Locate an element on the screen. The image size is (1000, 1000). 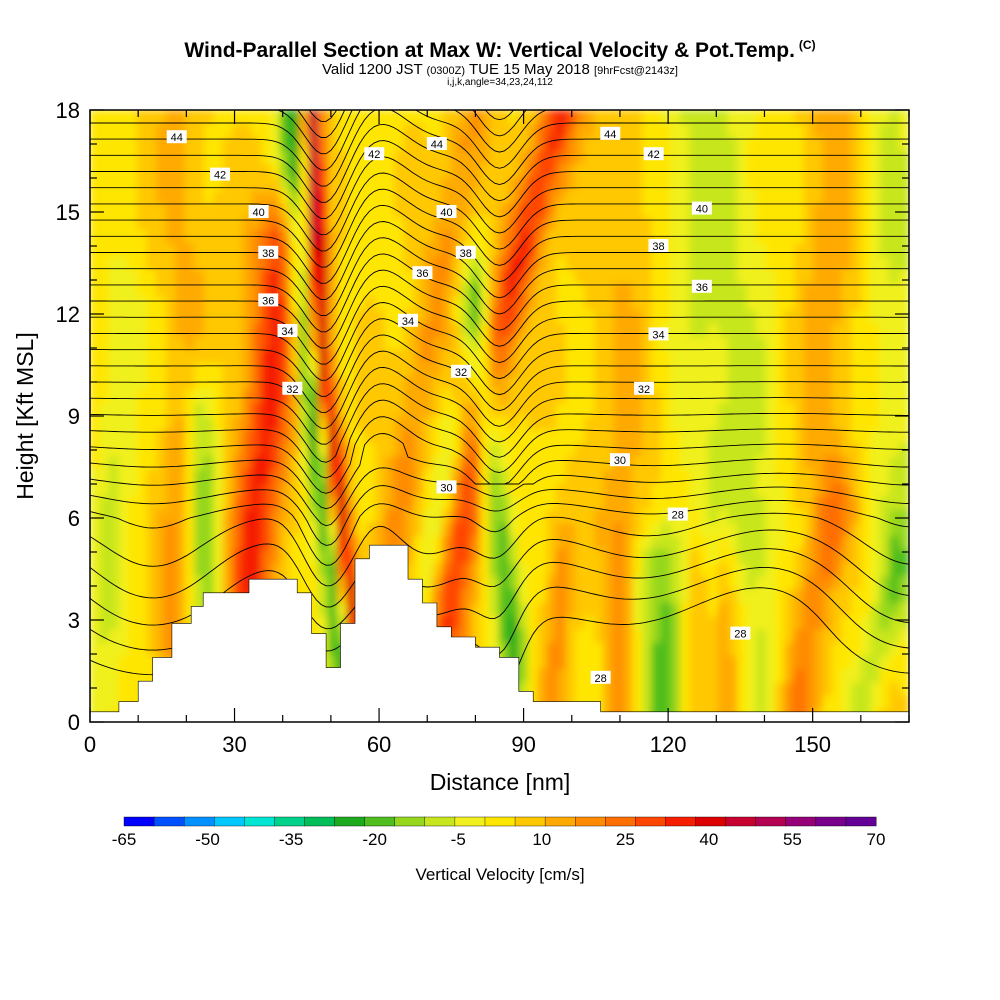
y-tick-label: 15 is located at coordinates (68, 212).